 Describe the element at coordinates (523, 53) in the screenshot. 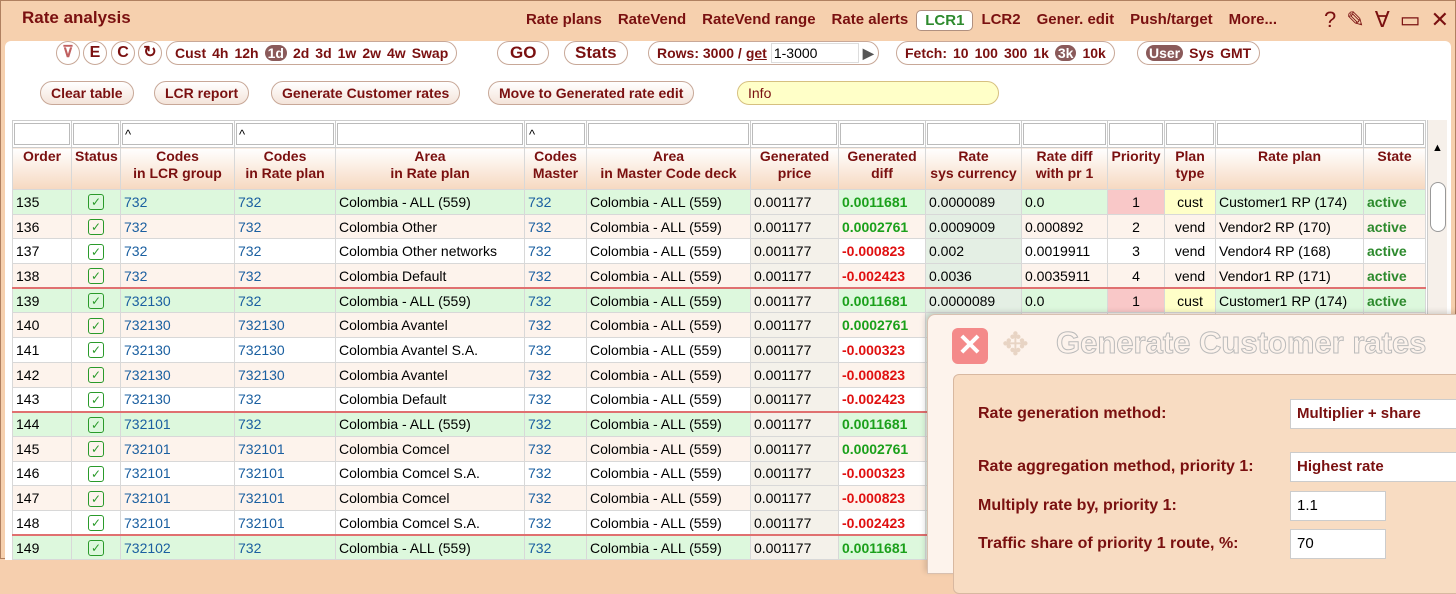

I see `go-button: GO` at that location.